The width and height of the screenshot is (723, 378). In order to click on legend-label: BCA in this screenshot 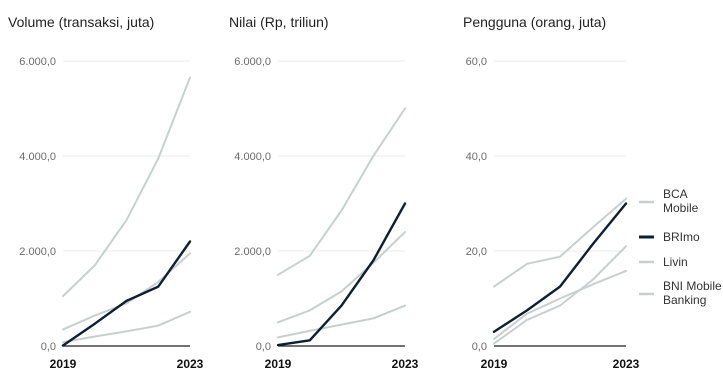, I will do `click(675, 194)`.